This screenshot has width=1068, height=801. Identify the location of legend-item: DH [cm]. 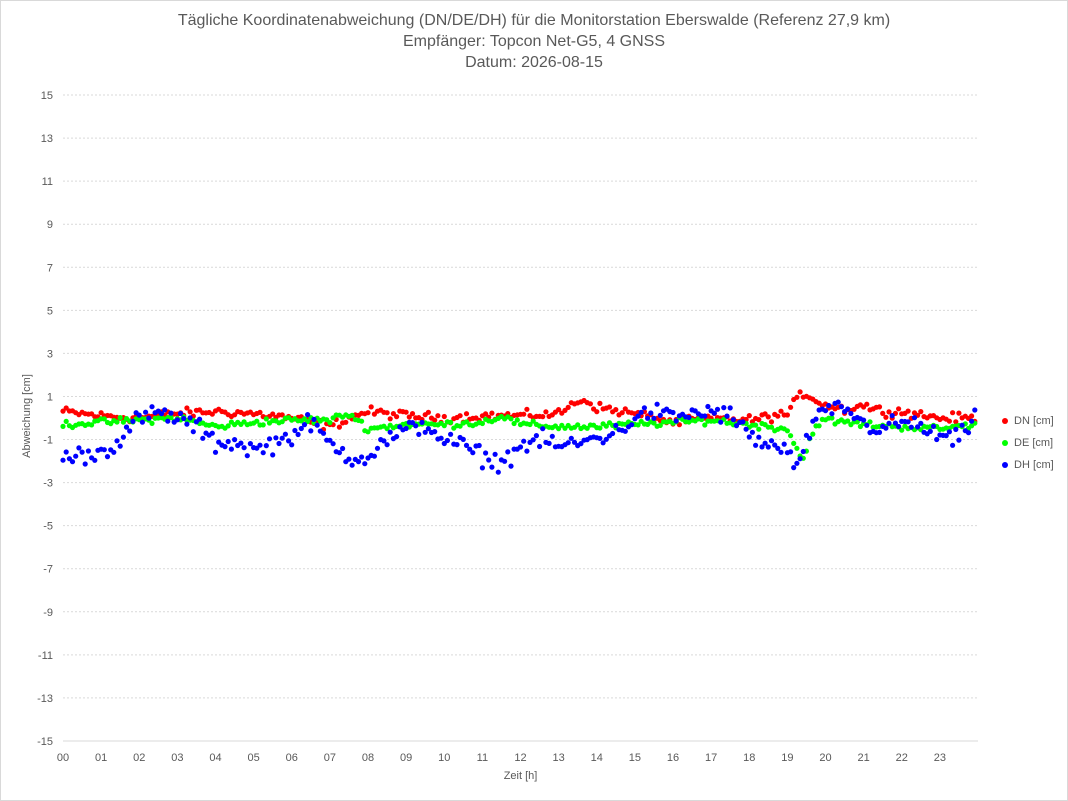
(1034, 465).